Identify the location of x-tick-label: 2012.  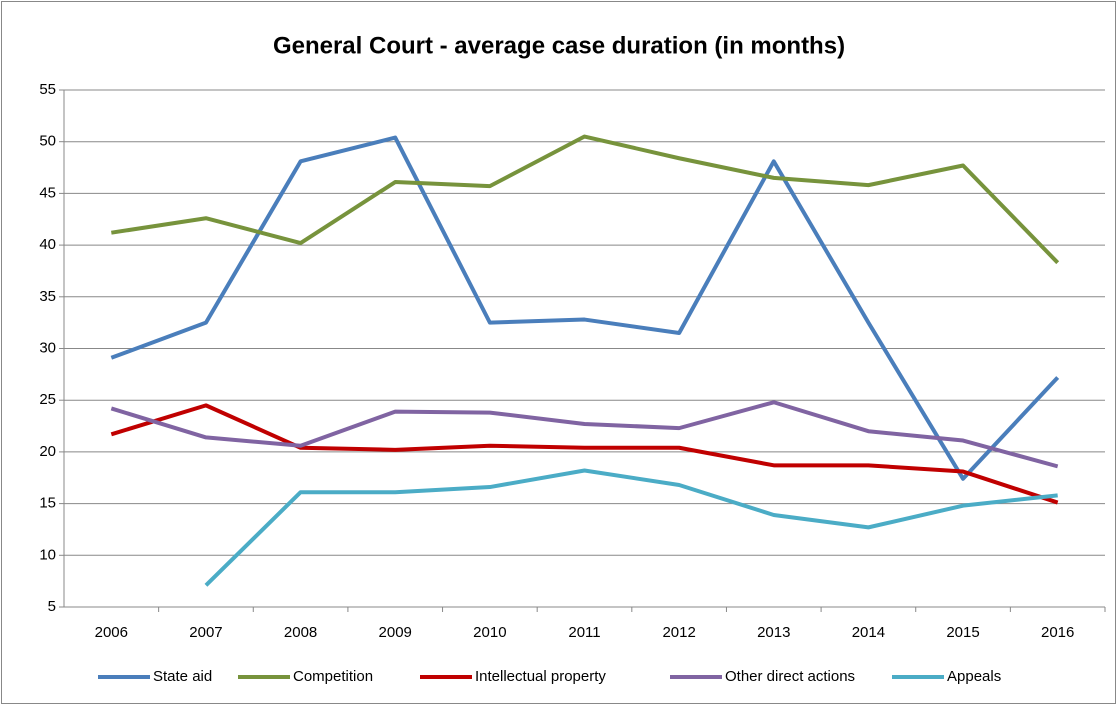
(678, 632).